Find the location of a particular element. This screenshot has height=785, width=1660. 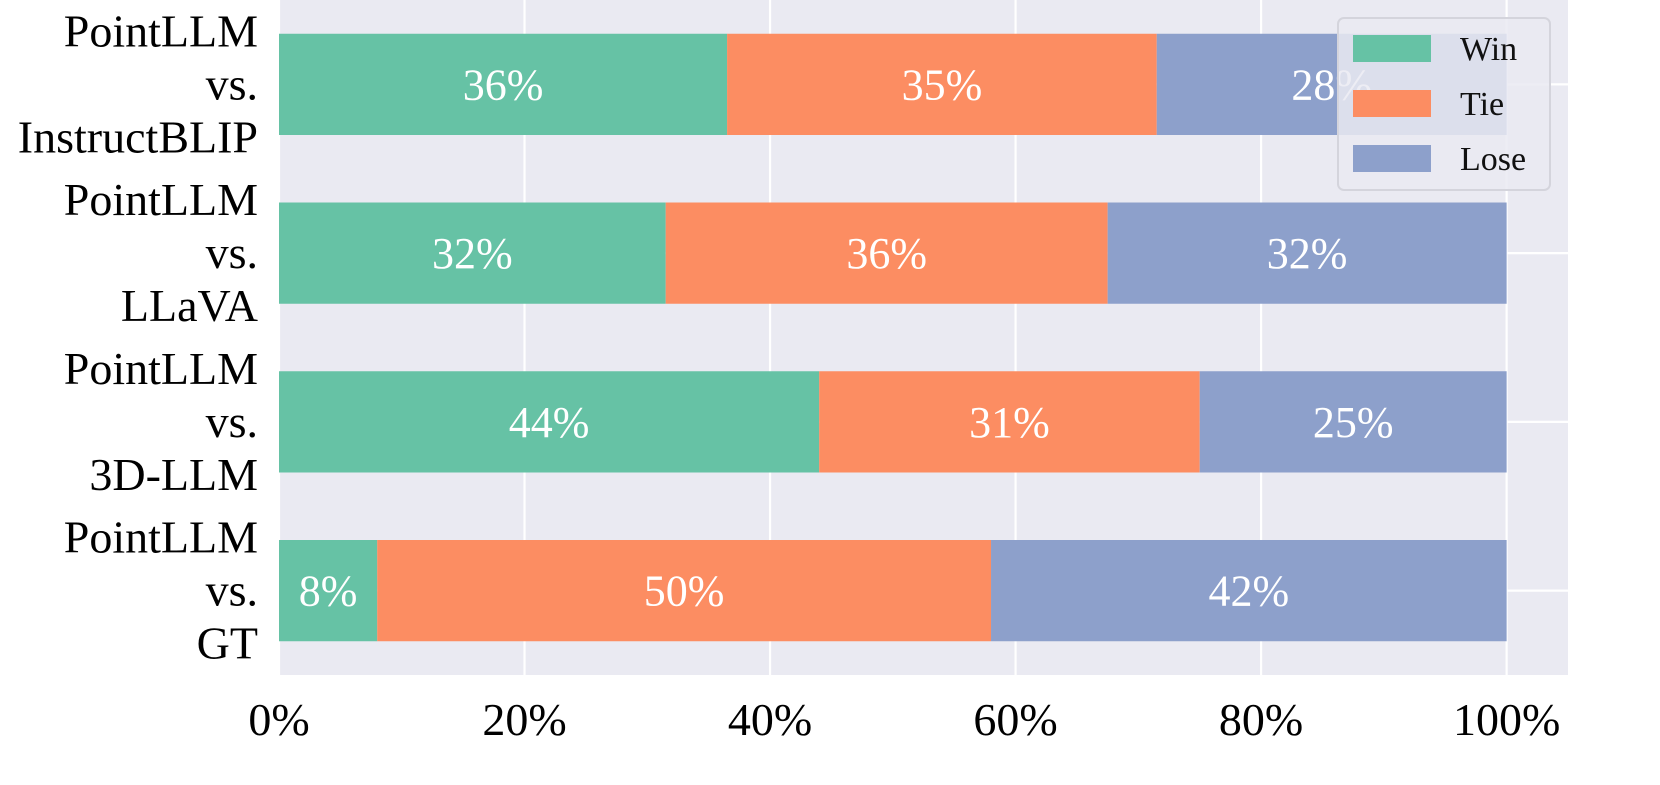

data-label-lose: 32% is located at coordinates (1307, 253).